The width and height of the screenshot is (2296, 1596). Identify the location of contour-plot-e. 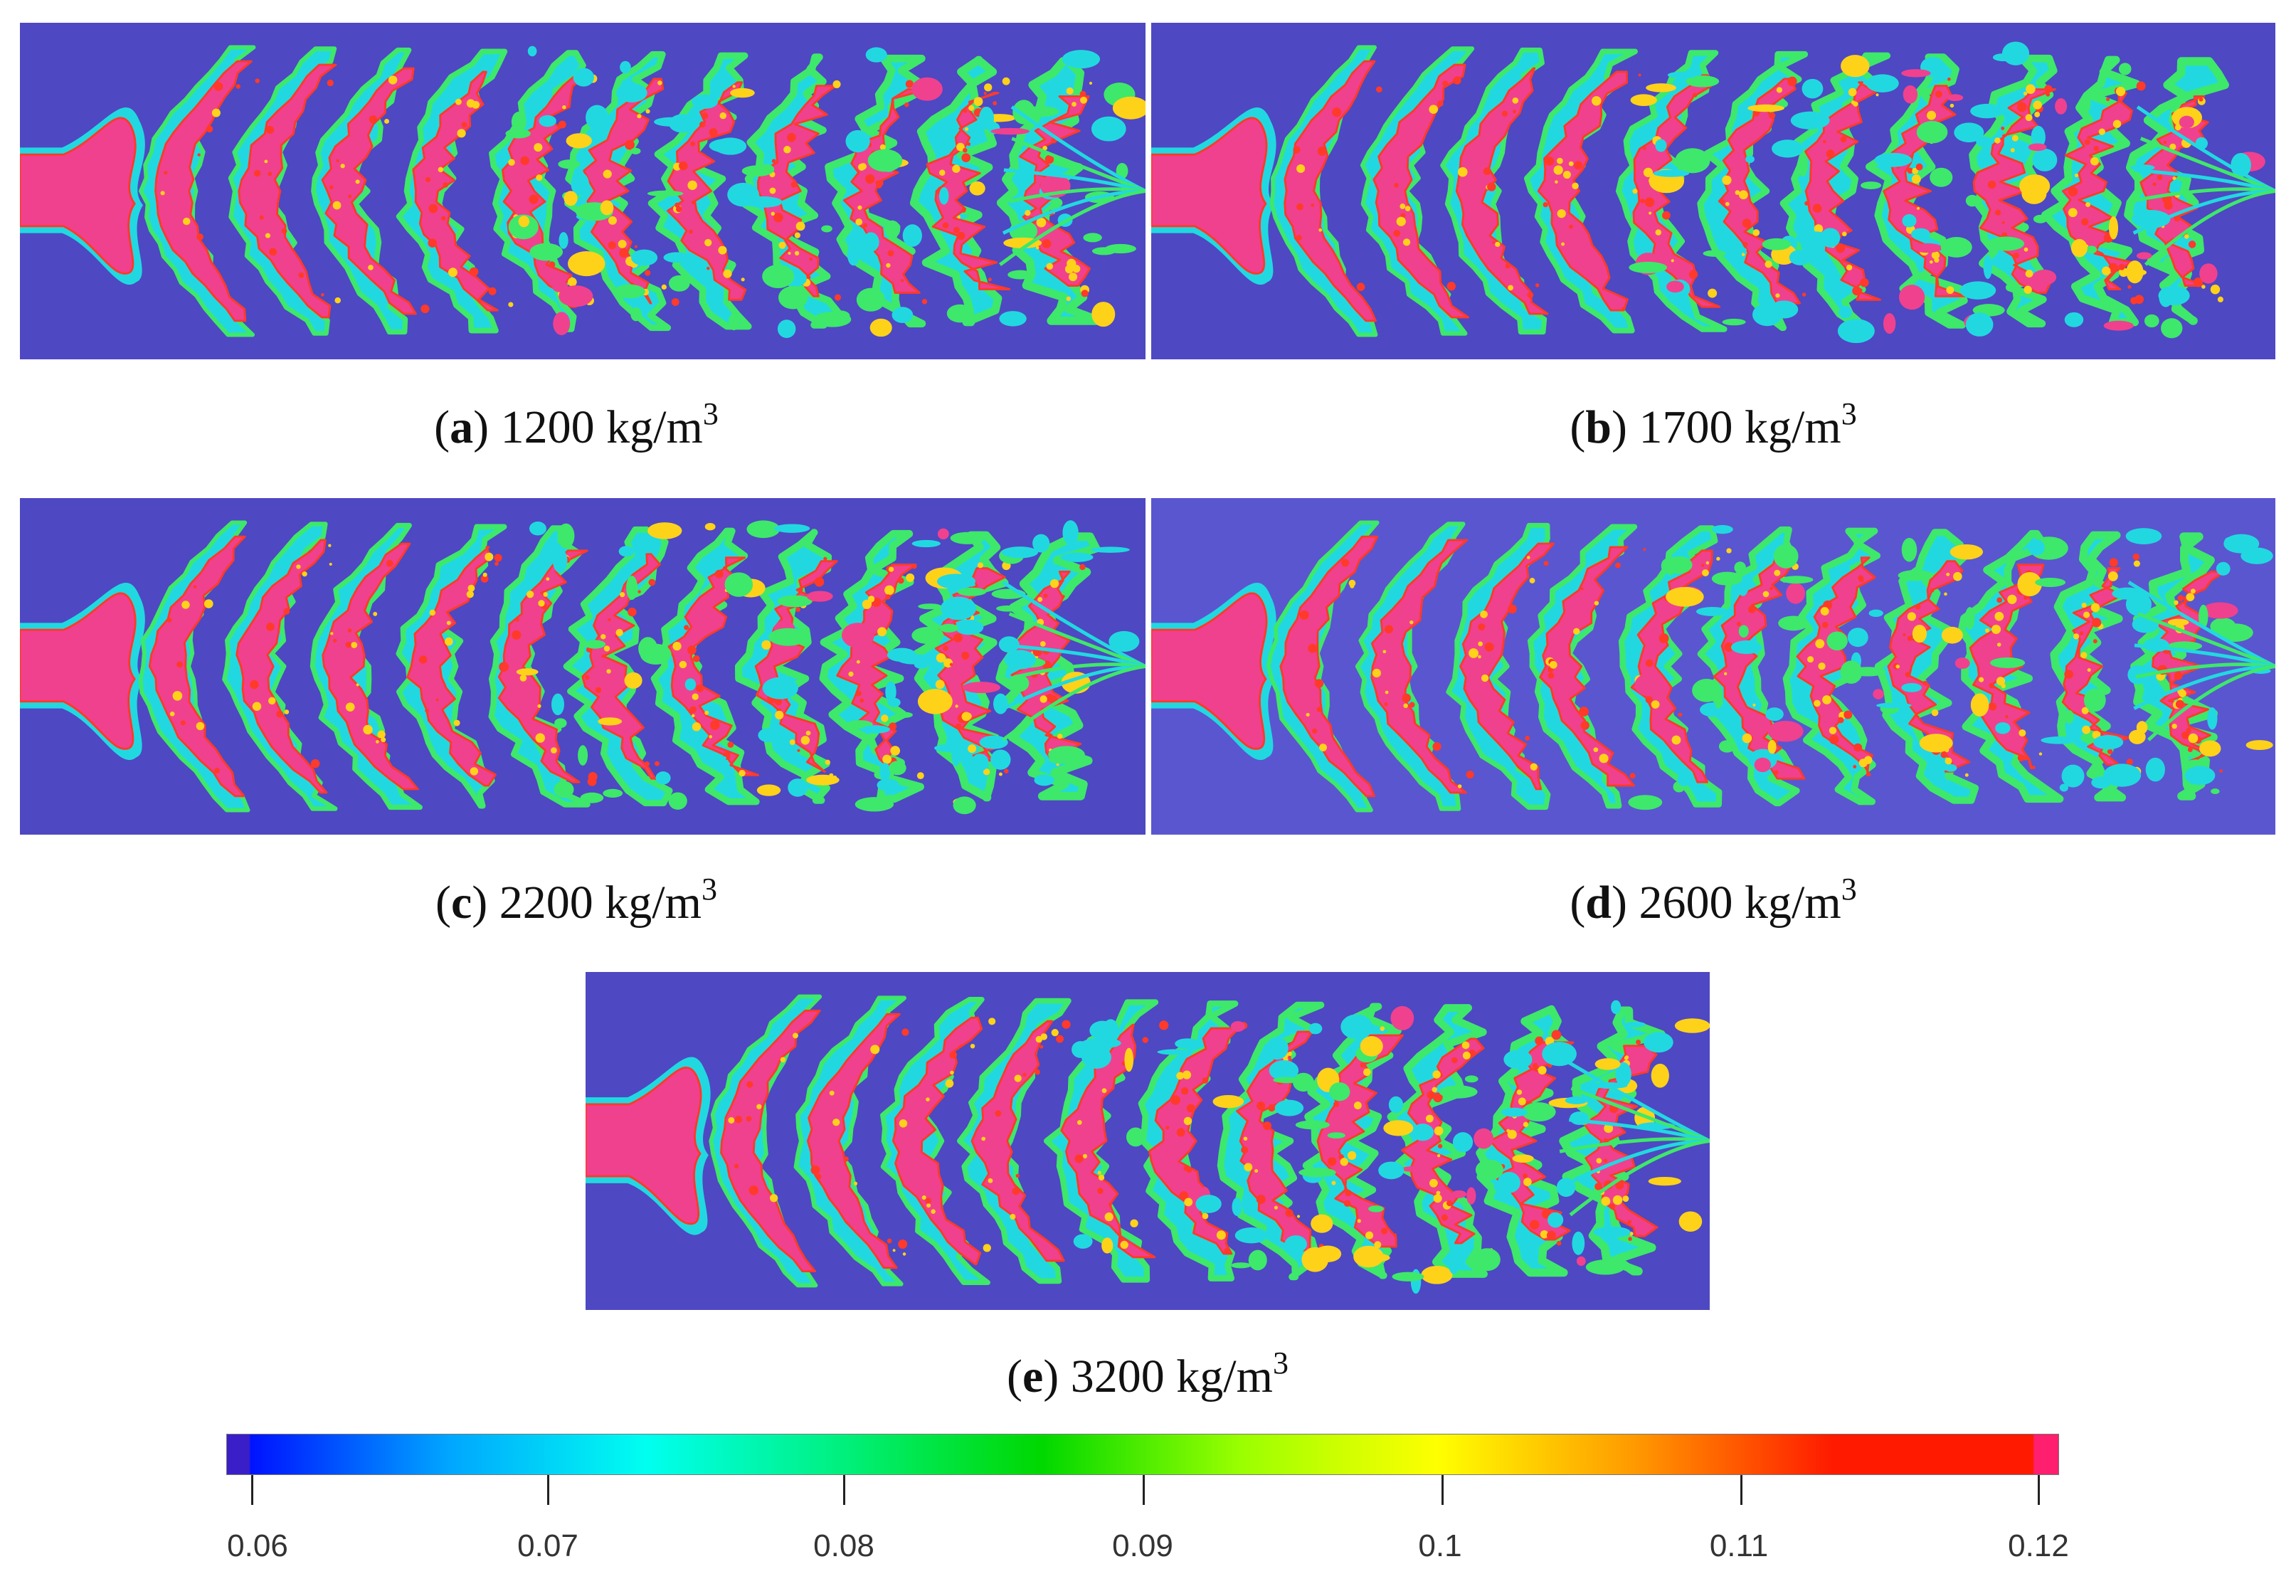
(1148, 1144).